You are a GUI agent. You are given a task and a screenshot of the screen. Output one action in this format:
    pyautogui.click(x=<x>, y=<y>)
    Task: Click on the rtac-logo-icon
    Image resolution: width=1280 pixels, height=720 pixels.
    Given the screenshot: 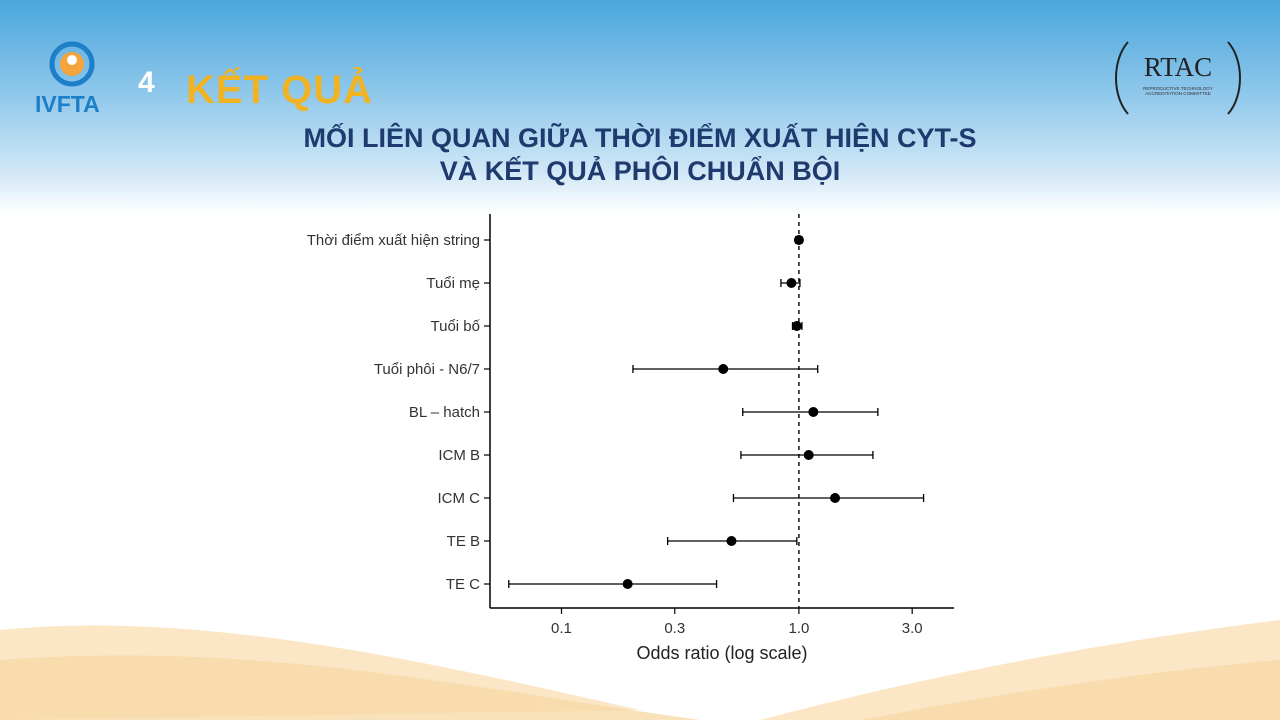 What is the action you would take?
    pyautogui.click(x=1178, y=78)
    